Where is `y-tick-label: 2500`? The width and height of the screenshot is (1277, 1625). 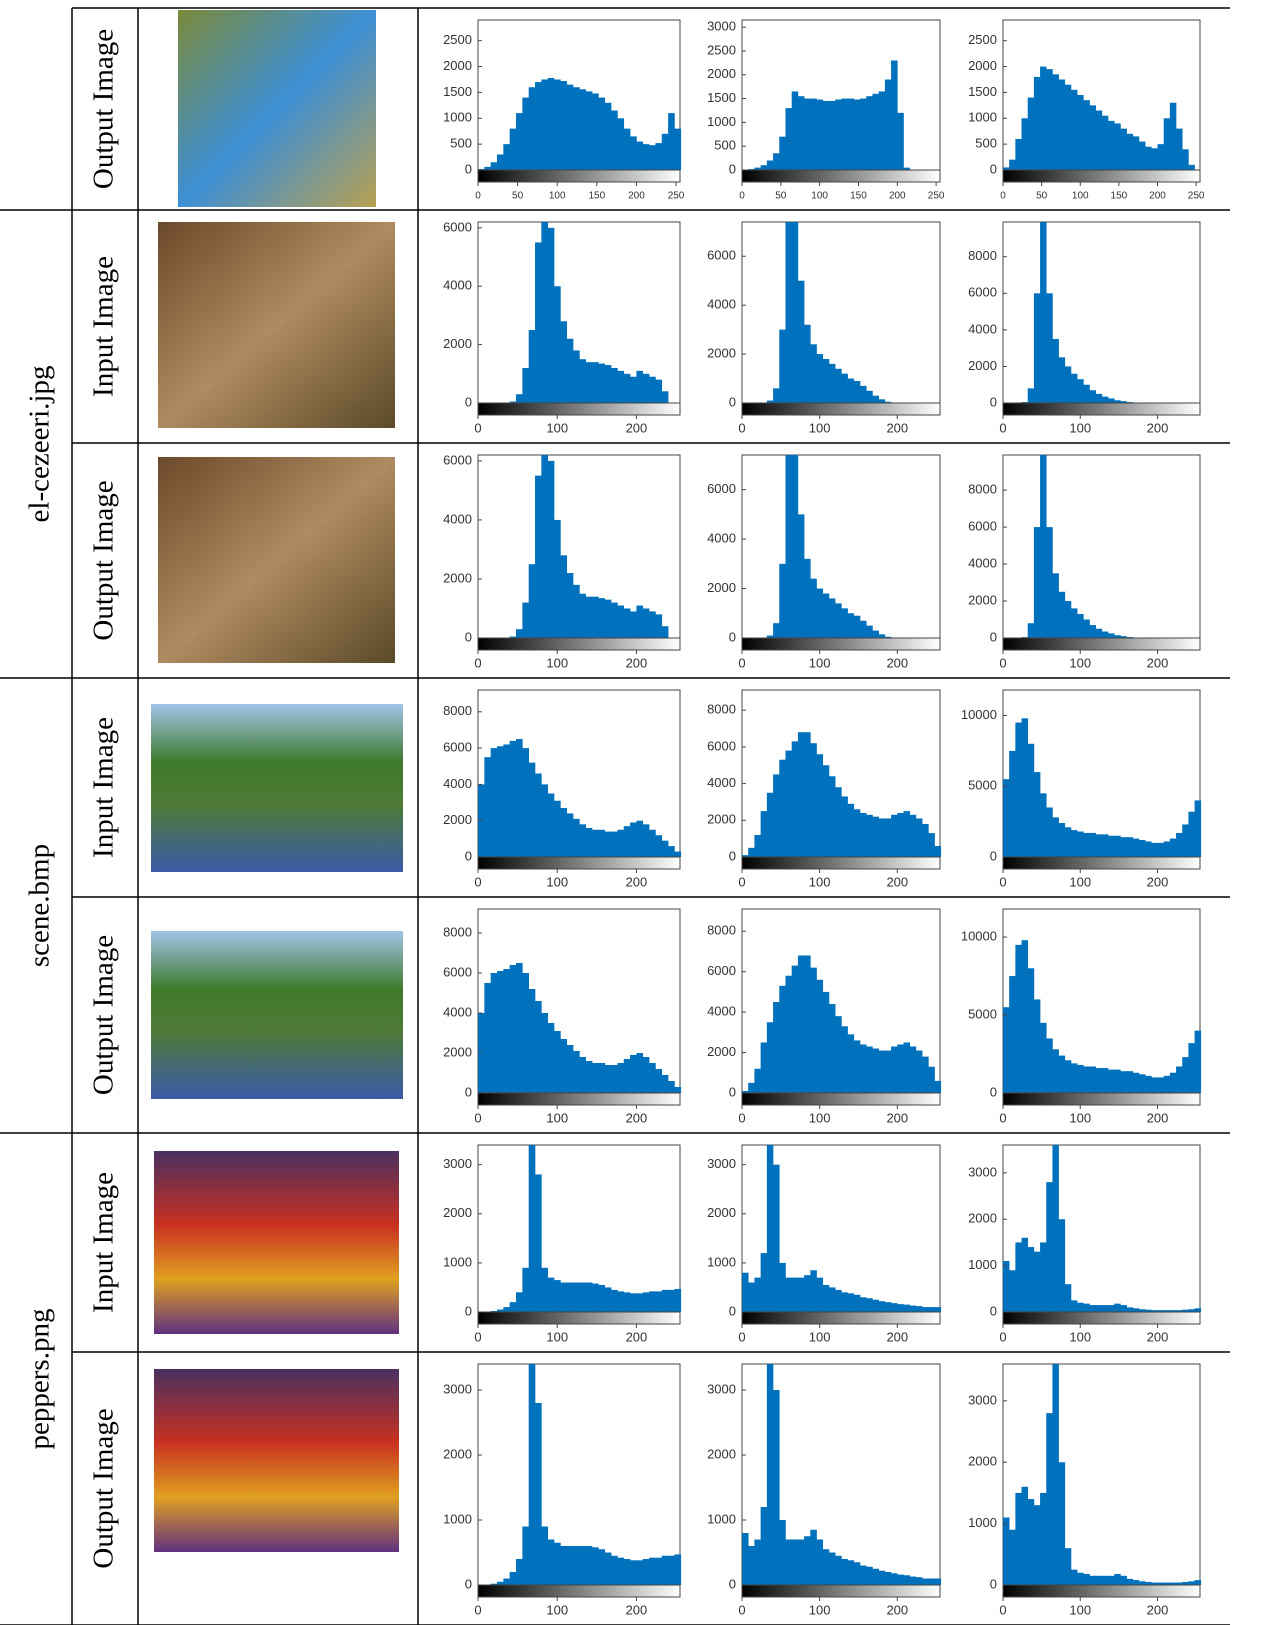 y-tick-label: 2500 is located at coordinates (721, 49).